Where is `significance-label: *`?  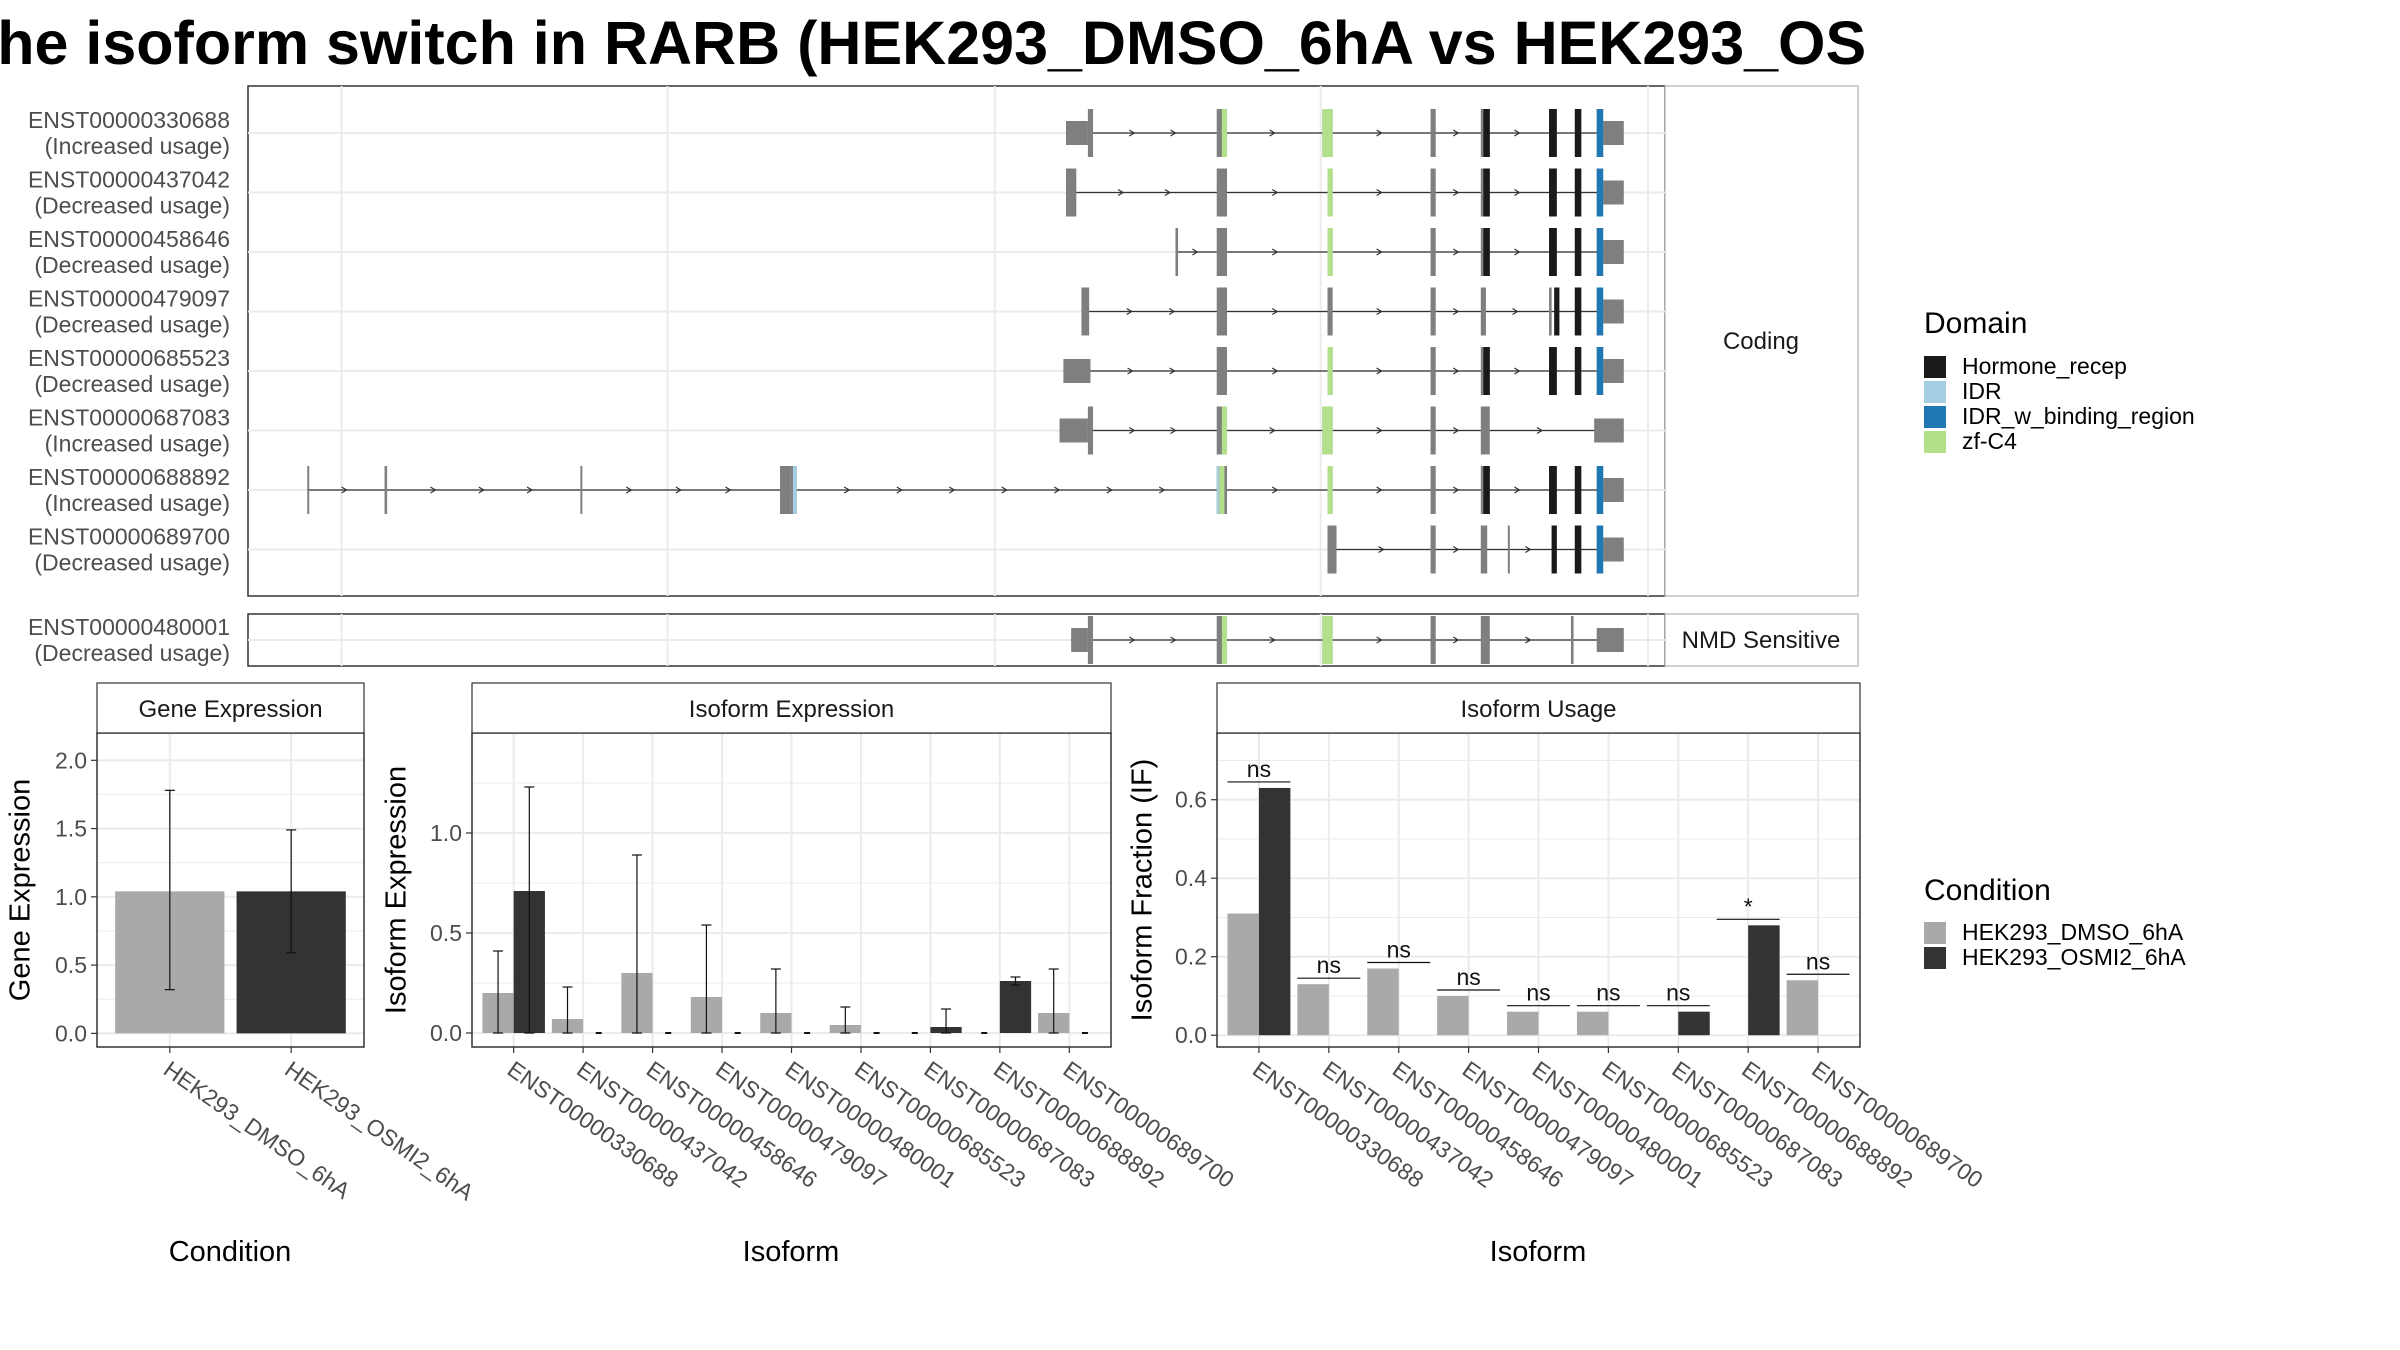 significance-label: * is located at coordinates (1748, 906).